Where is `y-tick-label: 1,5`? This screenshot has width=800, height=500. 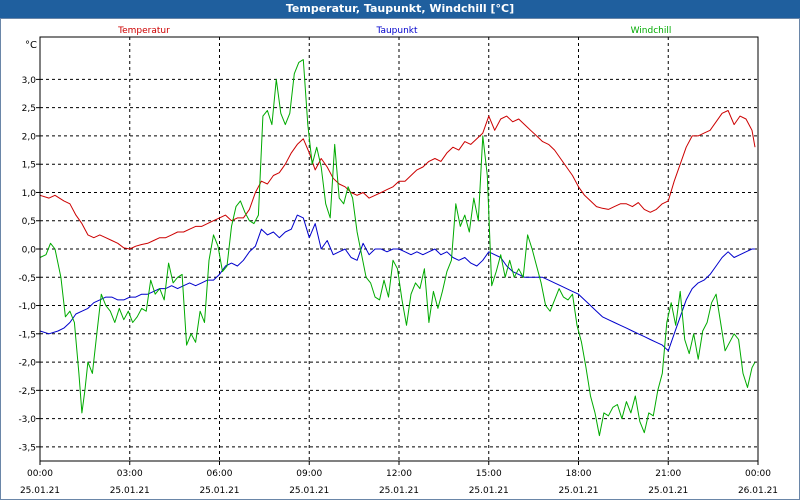 y-tick-label: 1,5 is located at coordinates (29, 166).